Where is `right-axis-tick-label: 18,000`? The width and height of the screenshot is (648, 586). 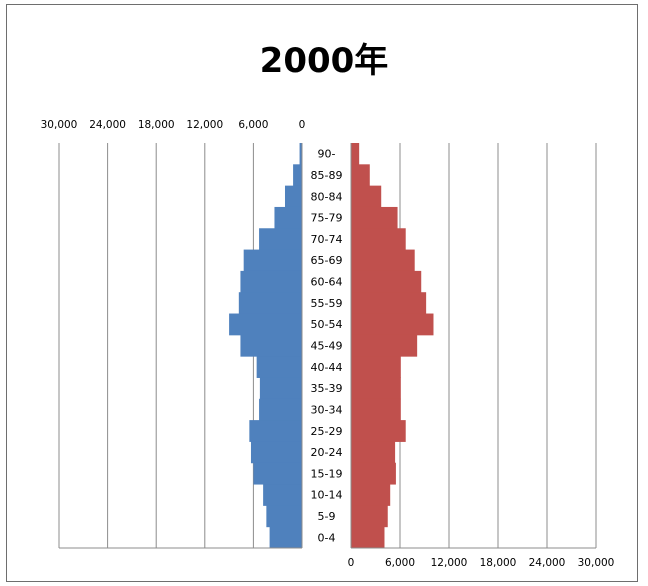
right-axis-tick-label: 18,000 is located at coordinates (498, 563).